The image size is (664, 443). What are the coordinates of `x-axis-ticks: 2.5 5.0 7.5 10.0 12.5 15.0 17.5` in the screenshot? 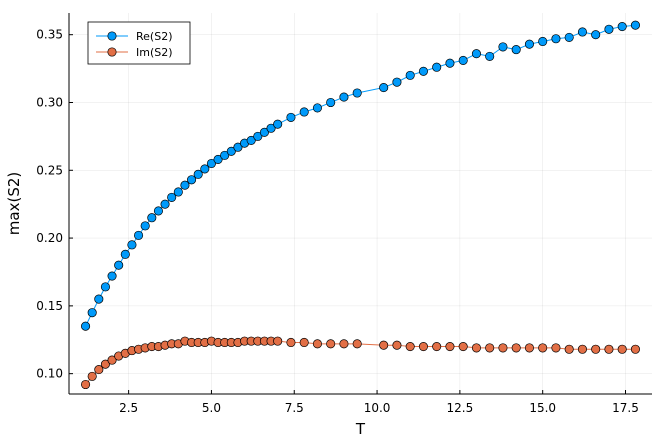 It's located at (379, 402).